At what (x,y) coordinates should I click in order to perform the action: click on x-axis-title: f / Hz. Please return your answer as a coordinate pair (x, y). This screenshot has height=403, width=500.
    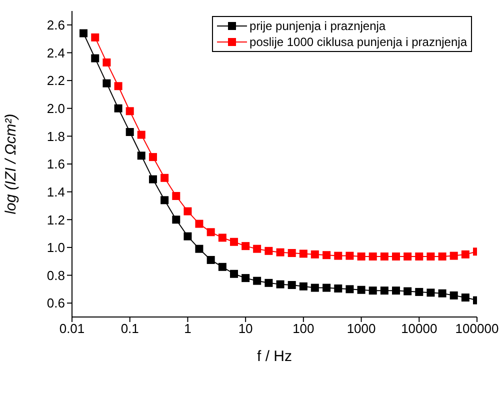
    Looking at the image, I should click on (274, 356).